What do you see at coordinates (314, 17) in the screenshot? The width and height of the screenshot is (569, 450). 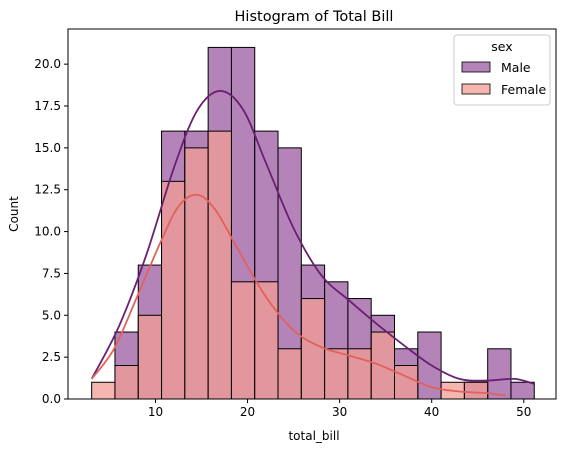 I see `chart-title: Histogram of Total Bill` at bounding box center [314, 17].